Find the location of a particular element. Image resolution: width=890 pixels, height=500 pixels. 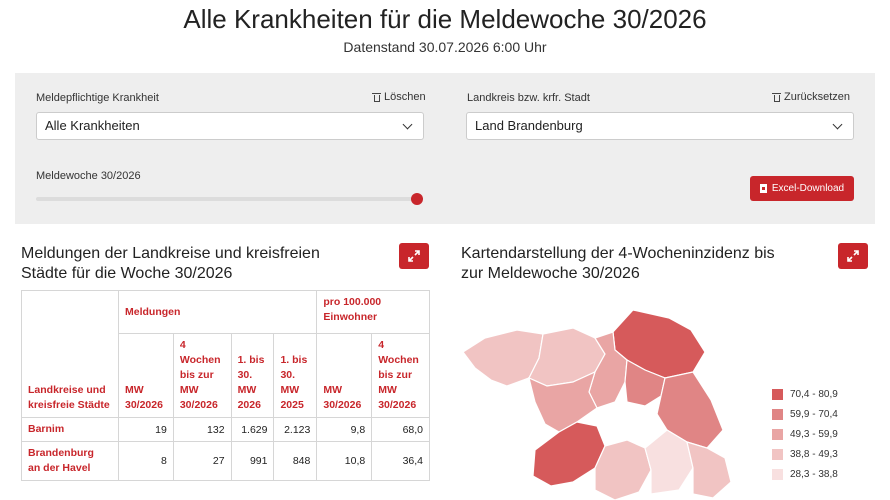

table-cell: 2.123 is located at coordinates (295, 429).